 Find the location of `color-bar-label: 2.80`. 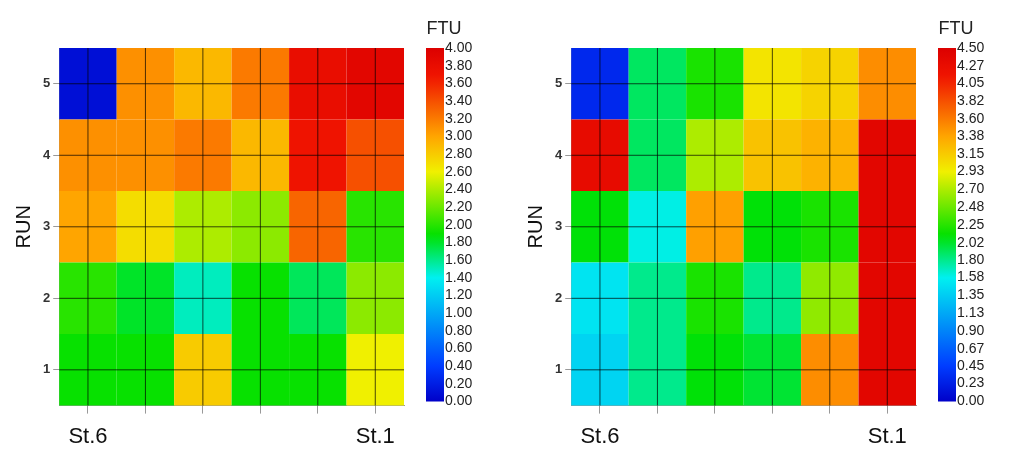

color-bar-label: 2.80 is located at coordinates (459, 152).